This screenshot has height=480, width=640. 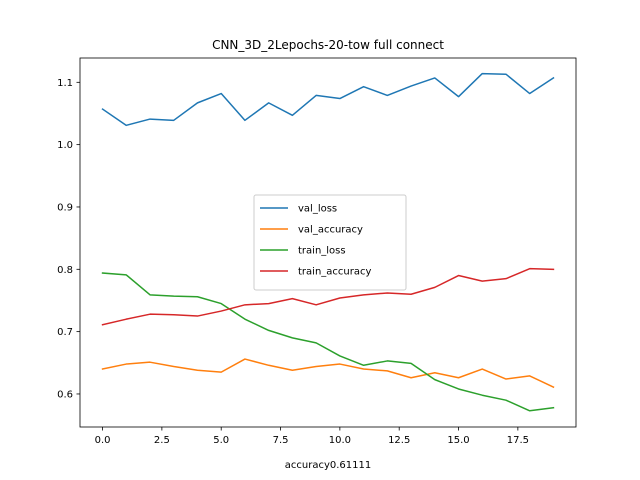 I want to click on x-tick-label: 0.0, so click(x=103, y=440).